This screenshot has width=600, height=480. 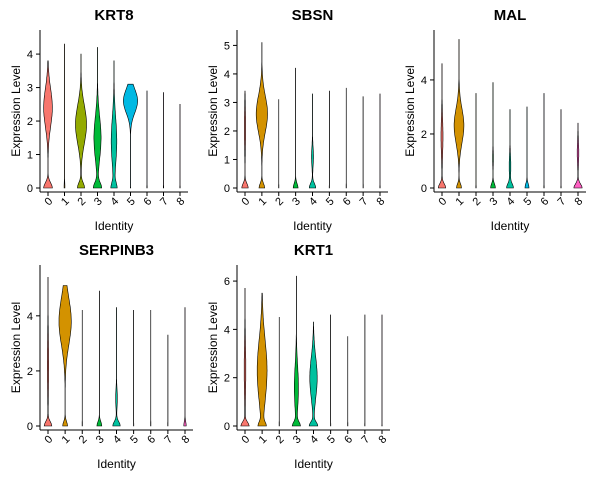 What do you see at coordinates (113, 15) in the screenshot?
I see `panel-title: KRT8` at bounding box center [113, 15].